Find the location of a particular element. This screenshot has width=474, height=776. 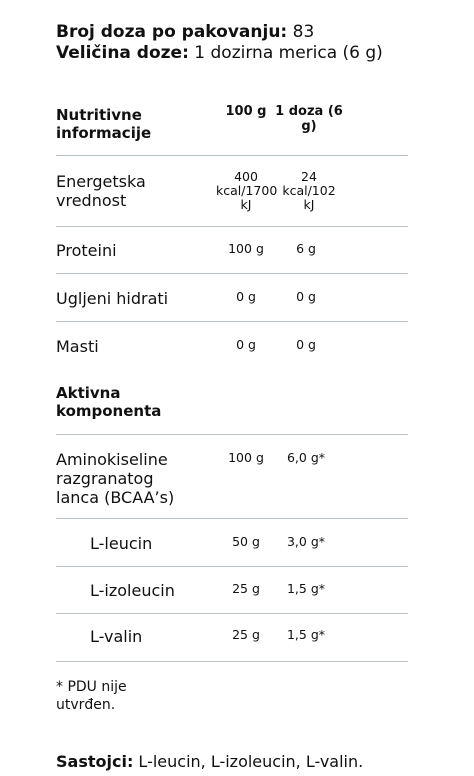

row-name-protein: Proteini is located at coordinates (86, 250).